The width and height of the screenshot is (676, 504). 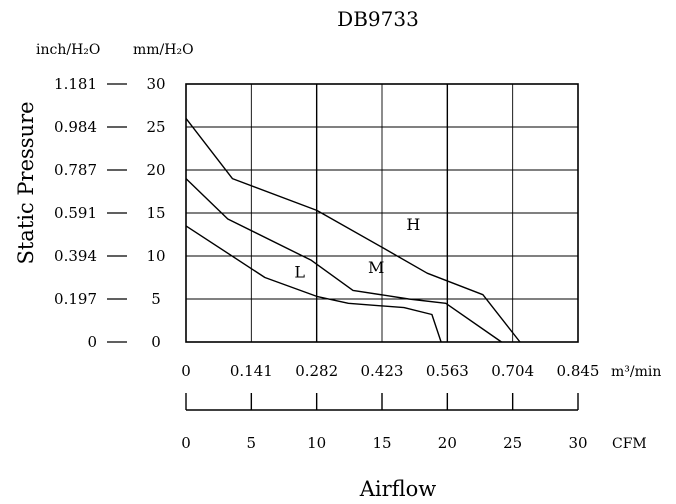 I want to click on y-unit-mm: mm/H₂O, so click(x=163, y=50).